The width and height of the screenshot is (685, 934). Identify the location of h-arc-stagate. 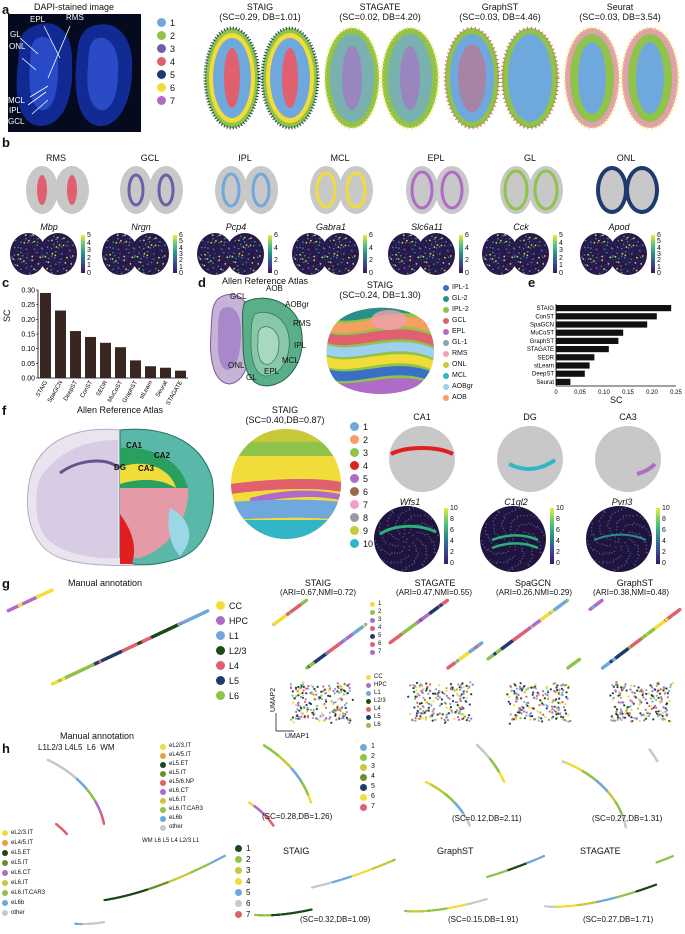
(609, 881).